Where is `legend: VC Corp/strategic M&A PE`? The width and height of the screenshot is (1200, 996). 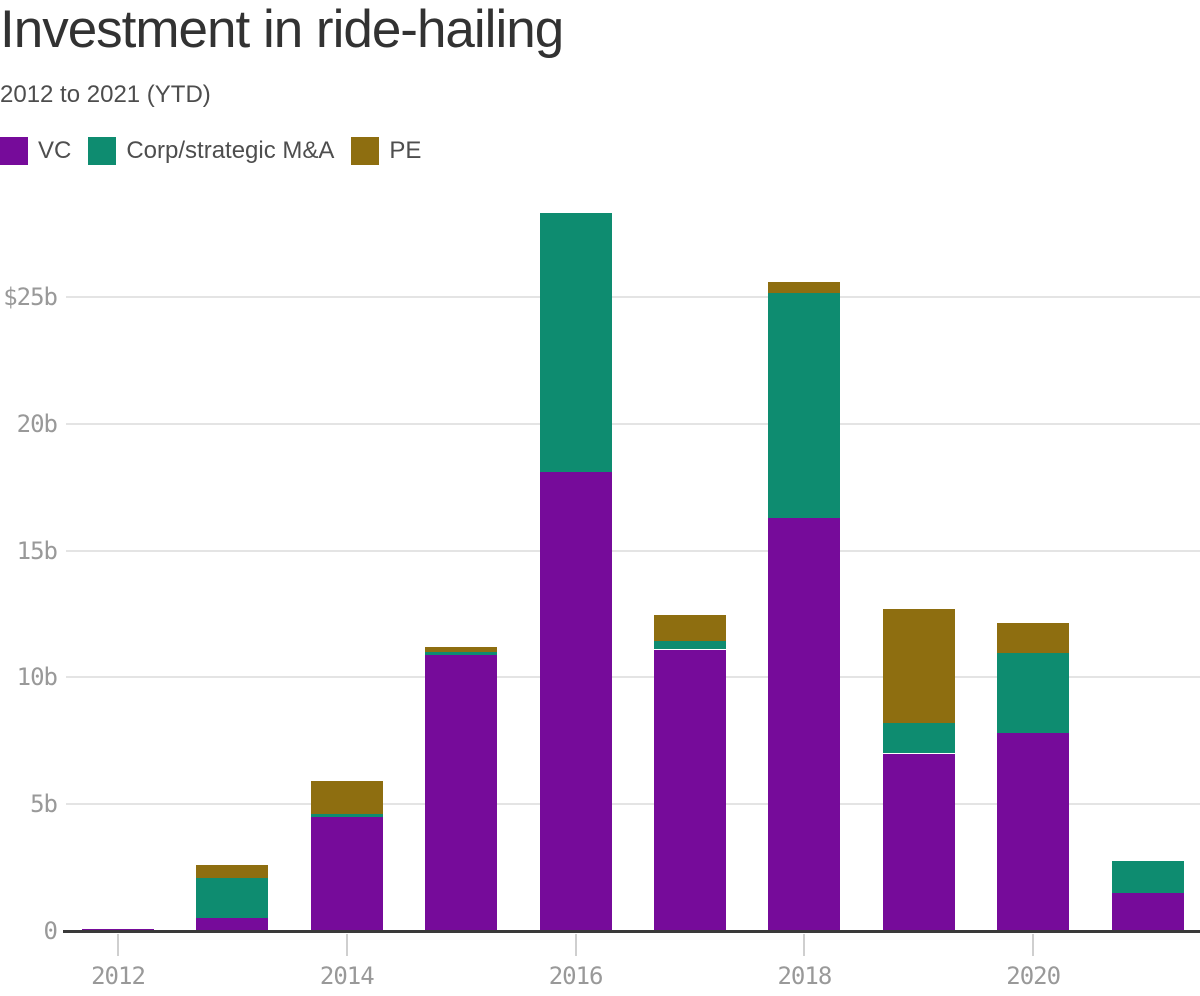 legend: VC Corp/strategic M&A PE is located at coordinates (219, 151).